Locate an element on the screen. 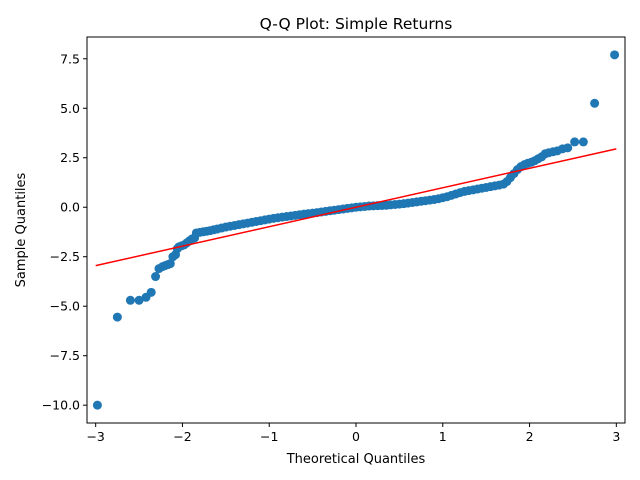 The height and width of the screenshot is (480, 640). y-axis: −10.0 −7.5 −5.0 −2.5 0.0 2.5 5.0 7.5 is located at coordinates (64, 232).